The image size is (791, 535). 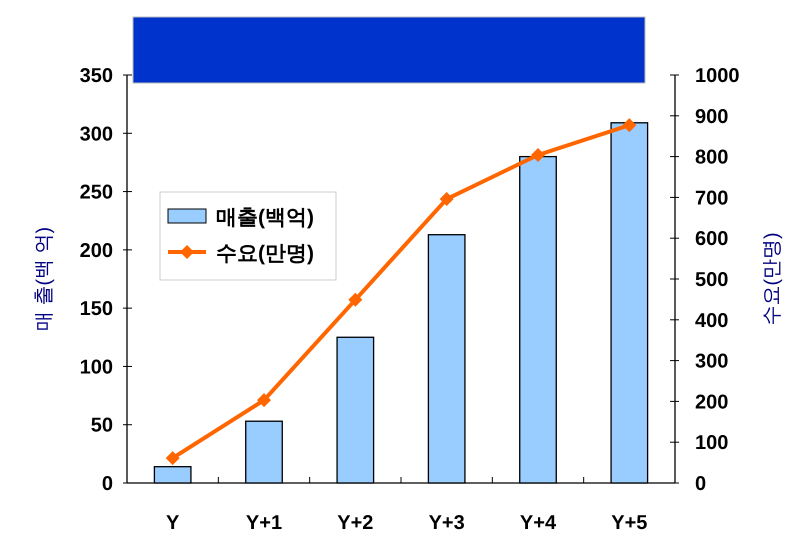 I want to click on y-tick-label: 250, so click(x=96, y=193).